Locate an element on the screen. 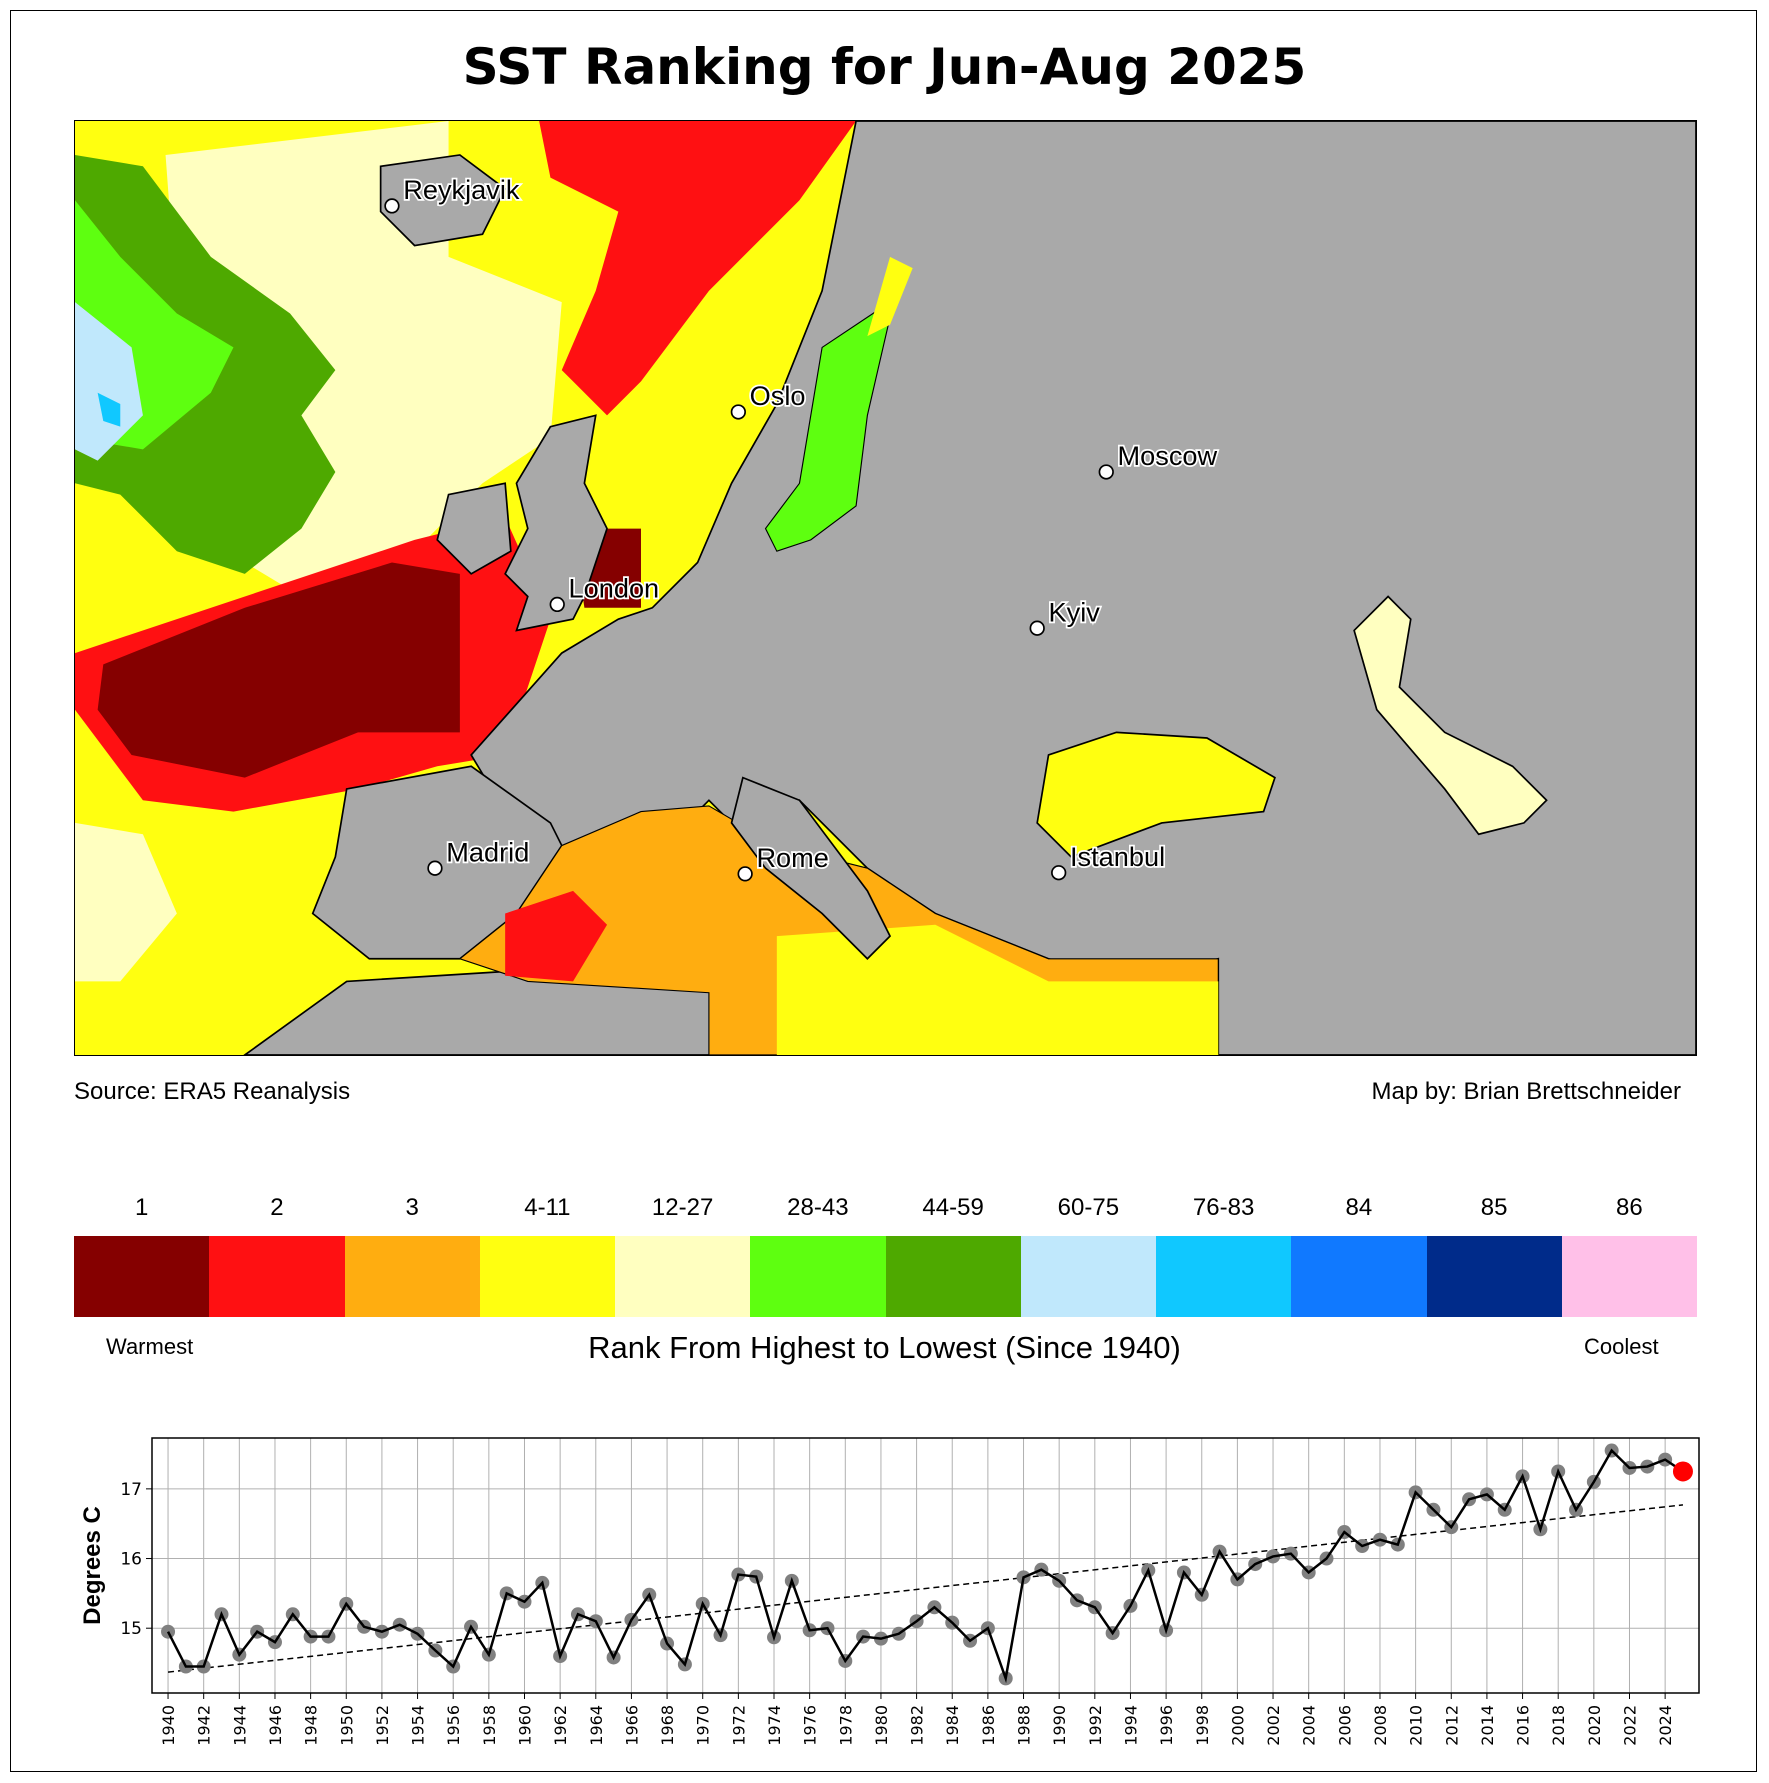 This screenshot has height=1783, width=1769. x-tick-label: 1942 is located at coordinates (204, 1725).